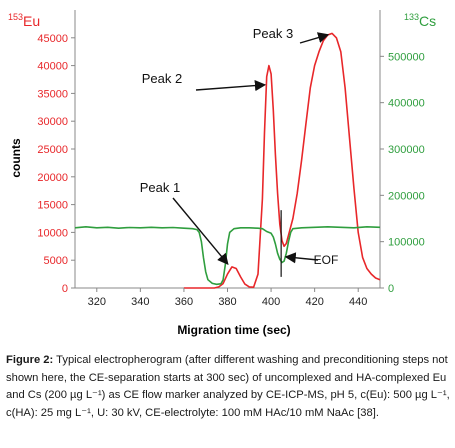  Describe the element at coordinates (31, 21) in the screenshot. I see `left-axis-title-main: Eu` at that location.